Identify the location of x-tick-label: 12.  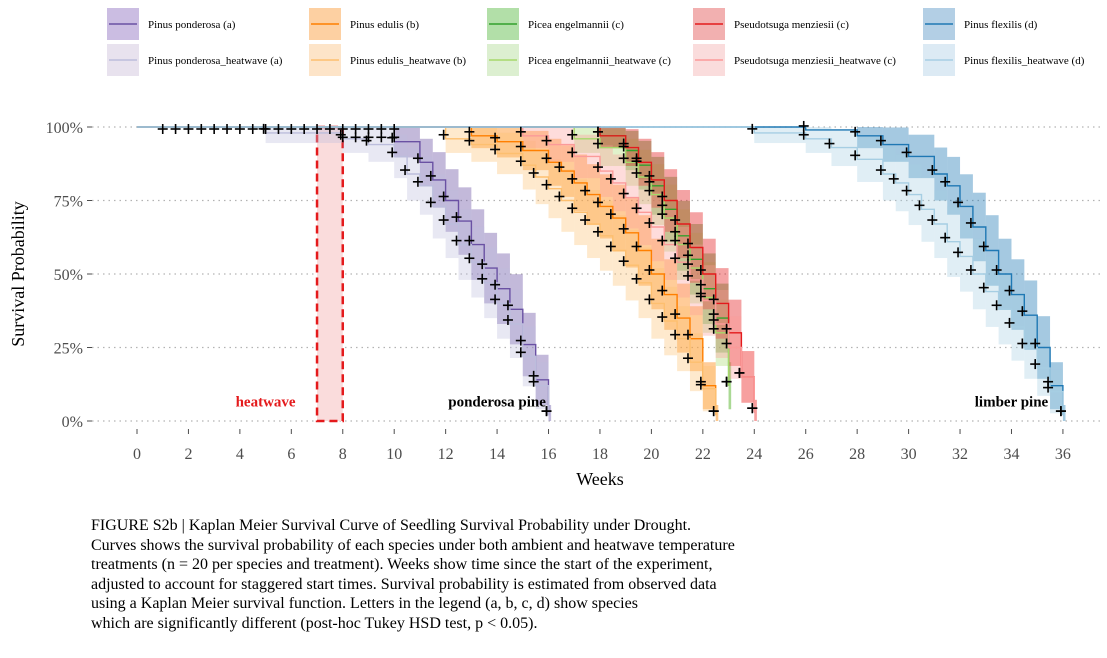
(446, 454).